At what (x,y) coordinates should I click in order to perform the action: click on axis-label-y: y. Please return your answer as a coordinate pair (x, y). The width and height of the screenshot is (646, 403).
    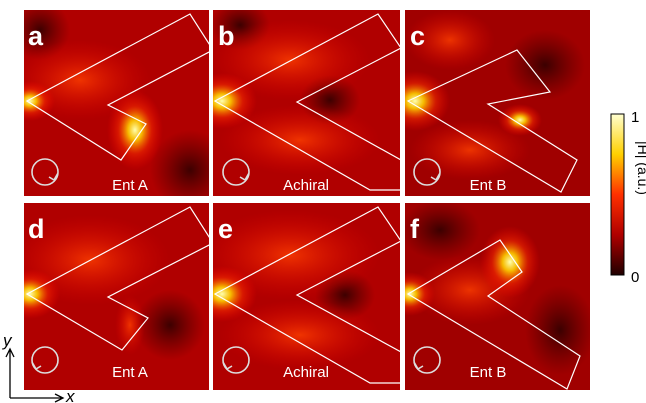
    Looking at the image, I should click on (7, 340).